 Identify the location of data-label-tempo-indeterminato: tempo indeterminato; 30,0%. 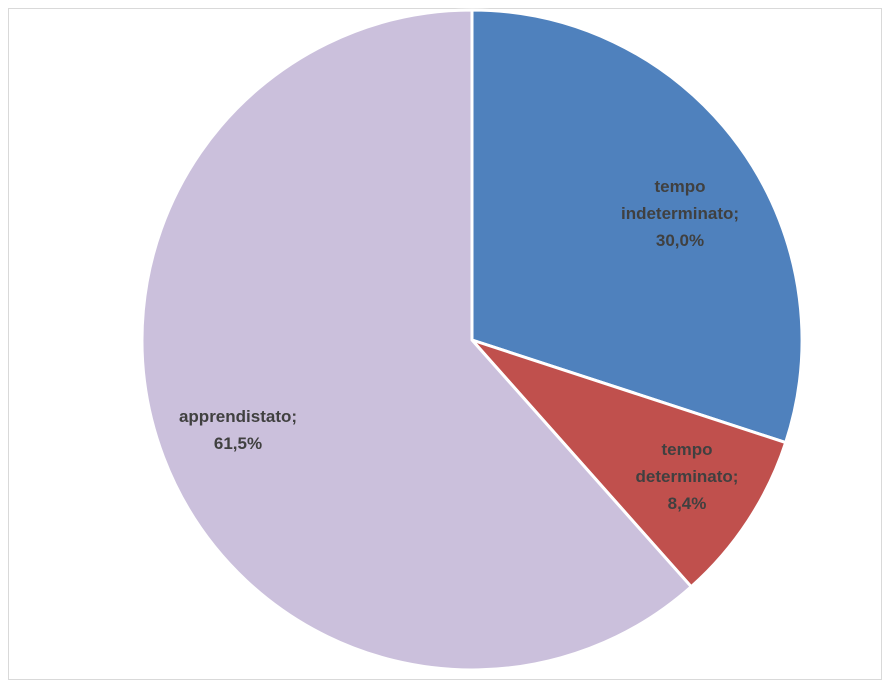
(680, 213).